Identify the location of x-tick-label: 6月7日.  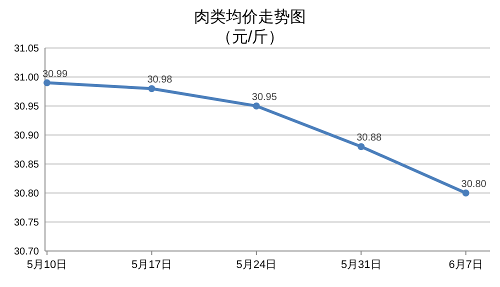
(465, 265).